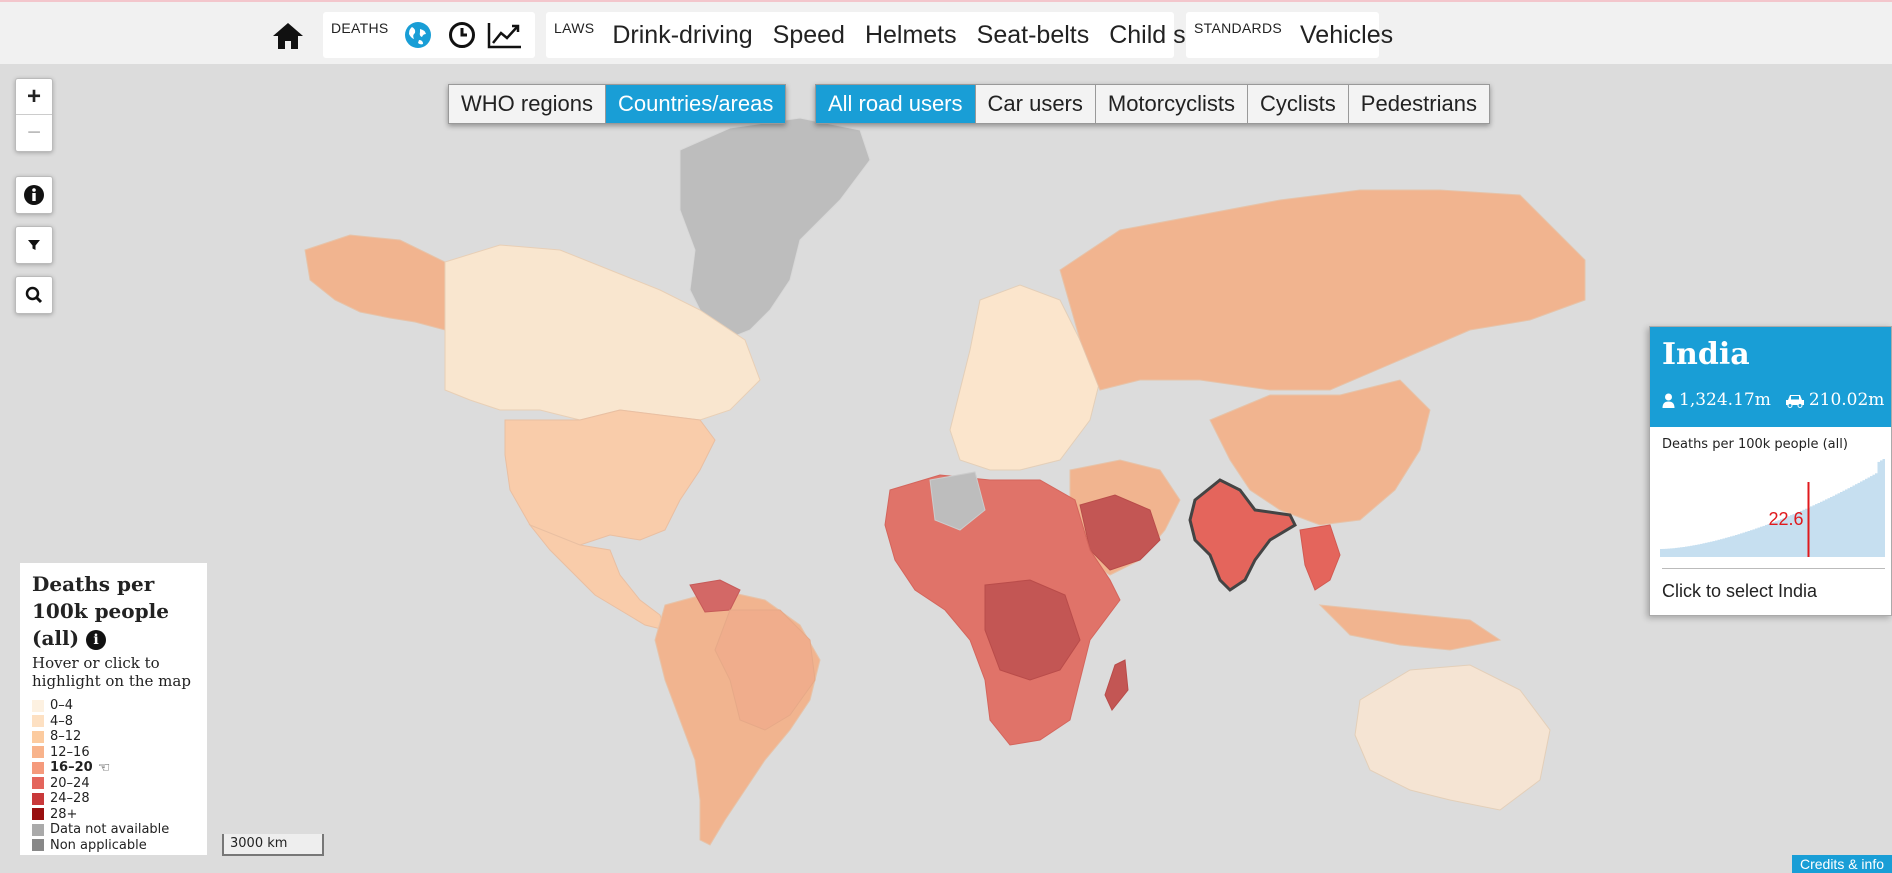  I want to click on home-button, so click(288, 36).